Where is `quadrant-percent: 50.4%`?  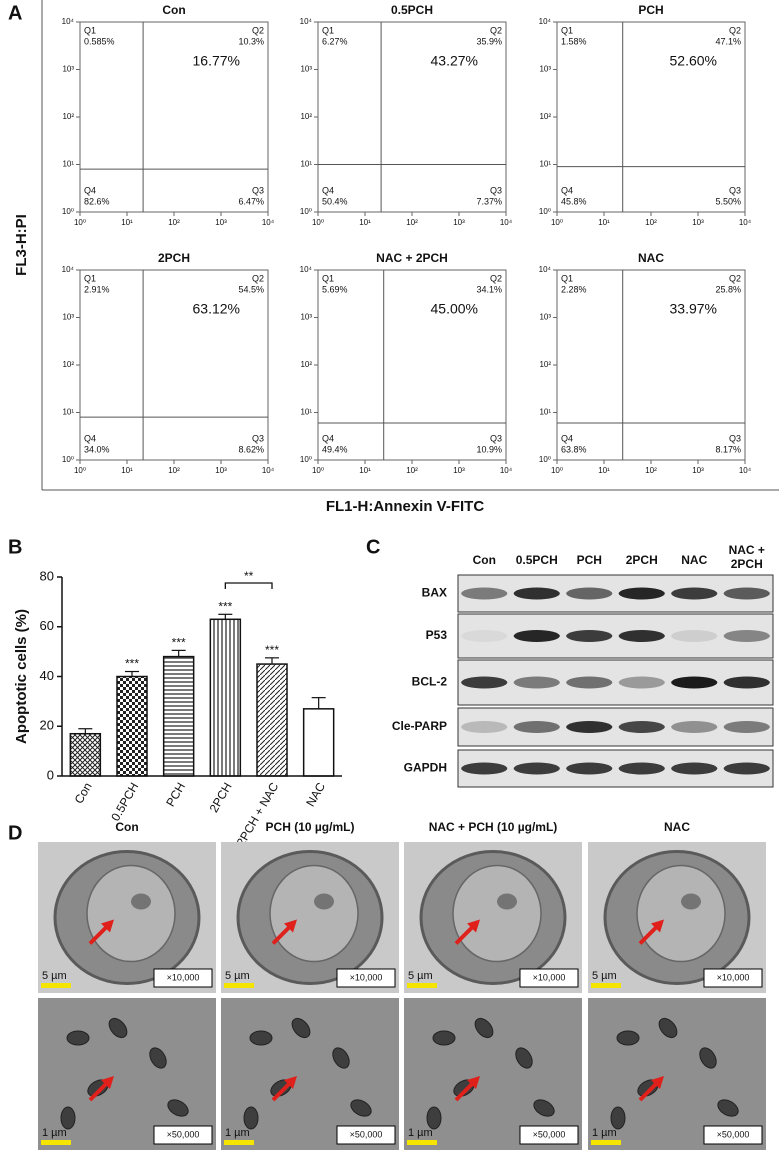 quadrant-percent: 50.4% is located at coordinates (335, 201).